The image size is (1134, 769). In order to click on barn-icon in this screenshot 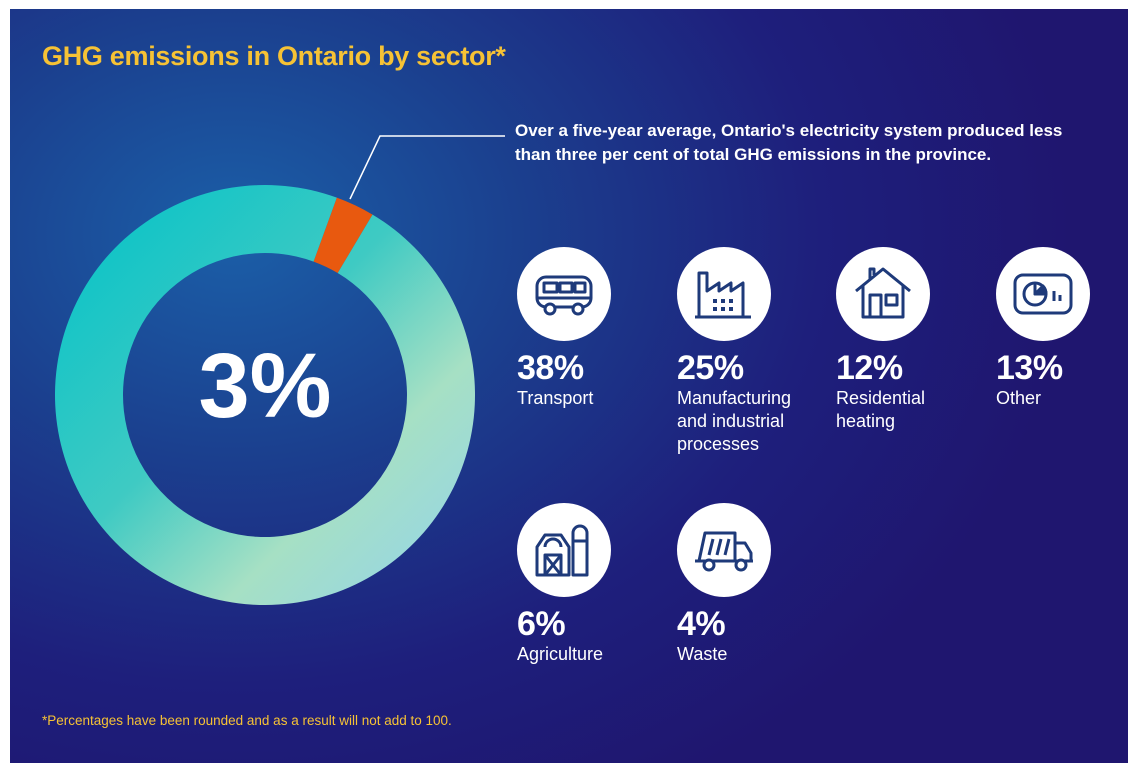, I will do `click(564, 550)`.